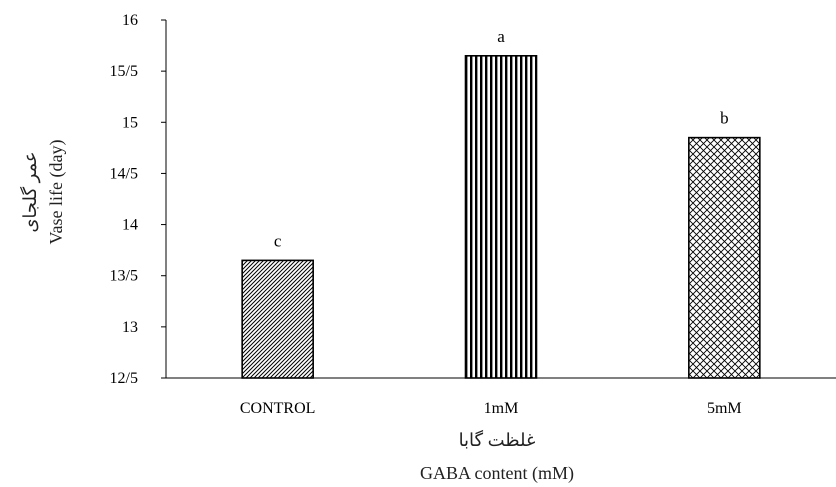  Describe the element at coordinates (277, 319) in the screenshot. I see `bar-control` at that location.